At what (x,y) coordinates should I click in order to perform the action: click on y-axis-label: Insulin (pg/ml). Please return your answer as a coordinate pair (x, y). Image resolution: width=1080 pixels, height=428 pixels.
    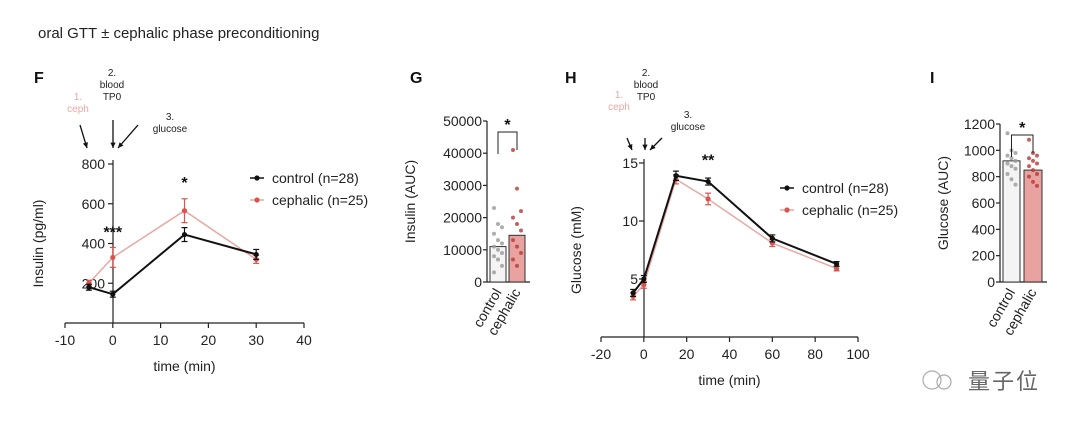
    Looking at the image, I should click on (38, 244).